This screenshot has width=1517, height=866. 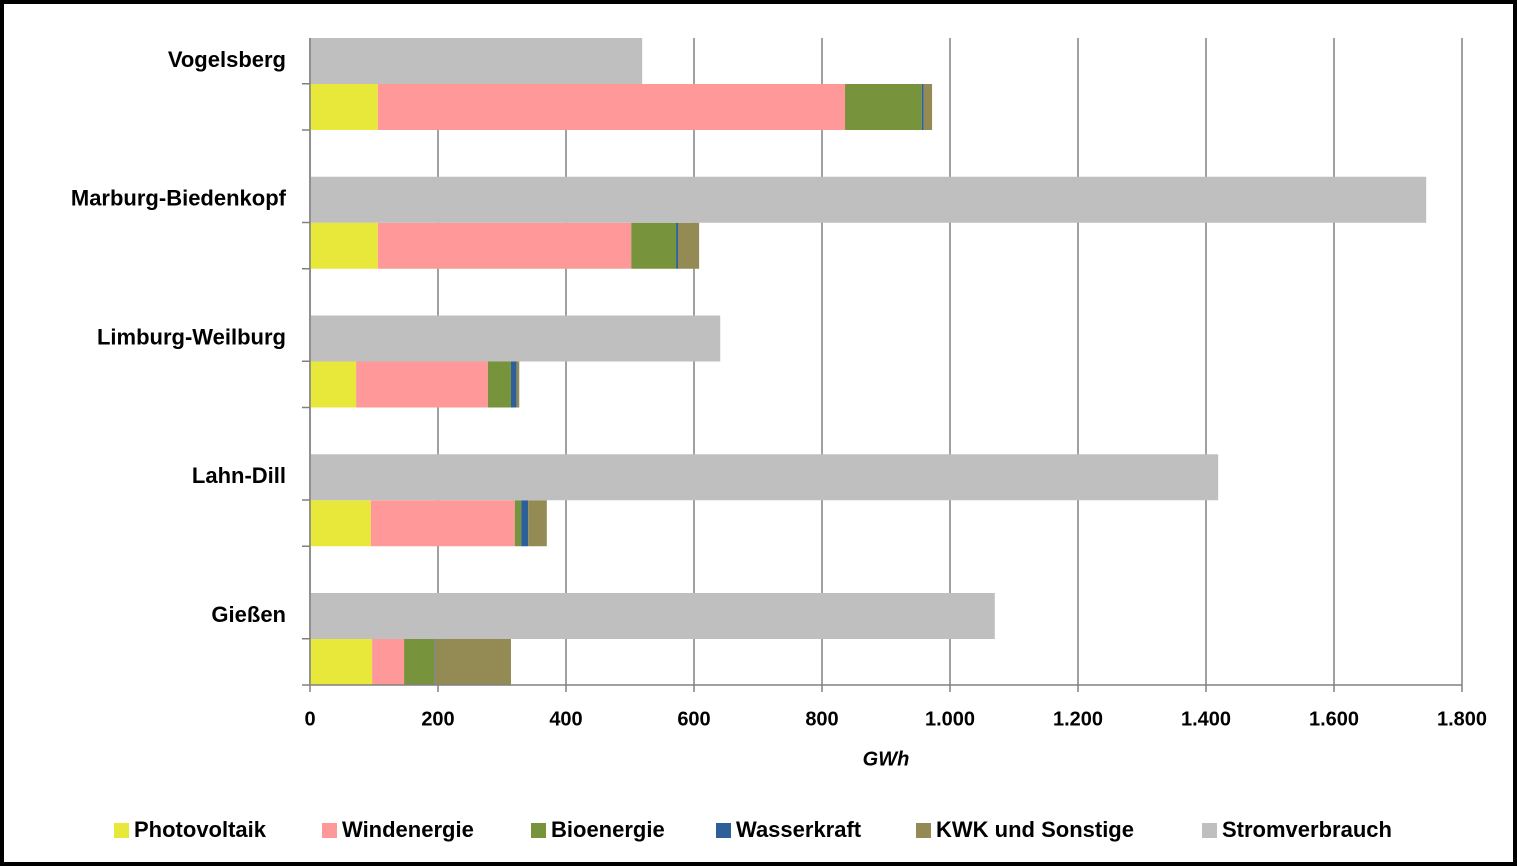 I want to click on legend-label: Wasserkraft, so click(x=799, y=829).